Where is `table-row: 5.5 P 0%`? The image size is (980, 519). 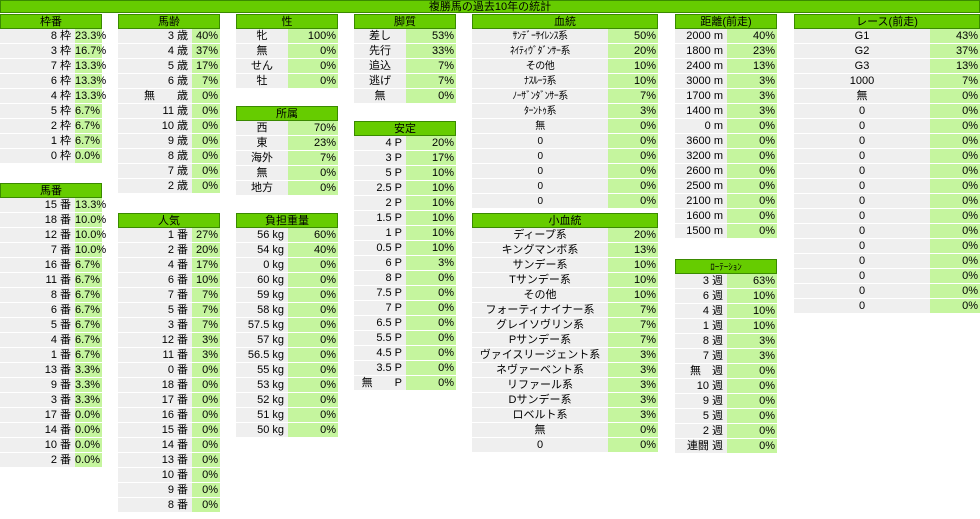
table-row: 5.5 P 0% is located at coordinates (405, 338).